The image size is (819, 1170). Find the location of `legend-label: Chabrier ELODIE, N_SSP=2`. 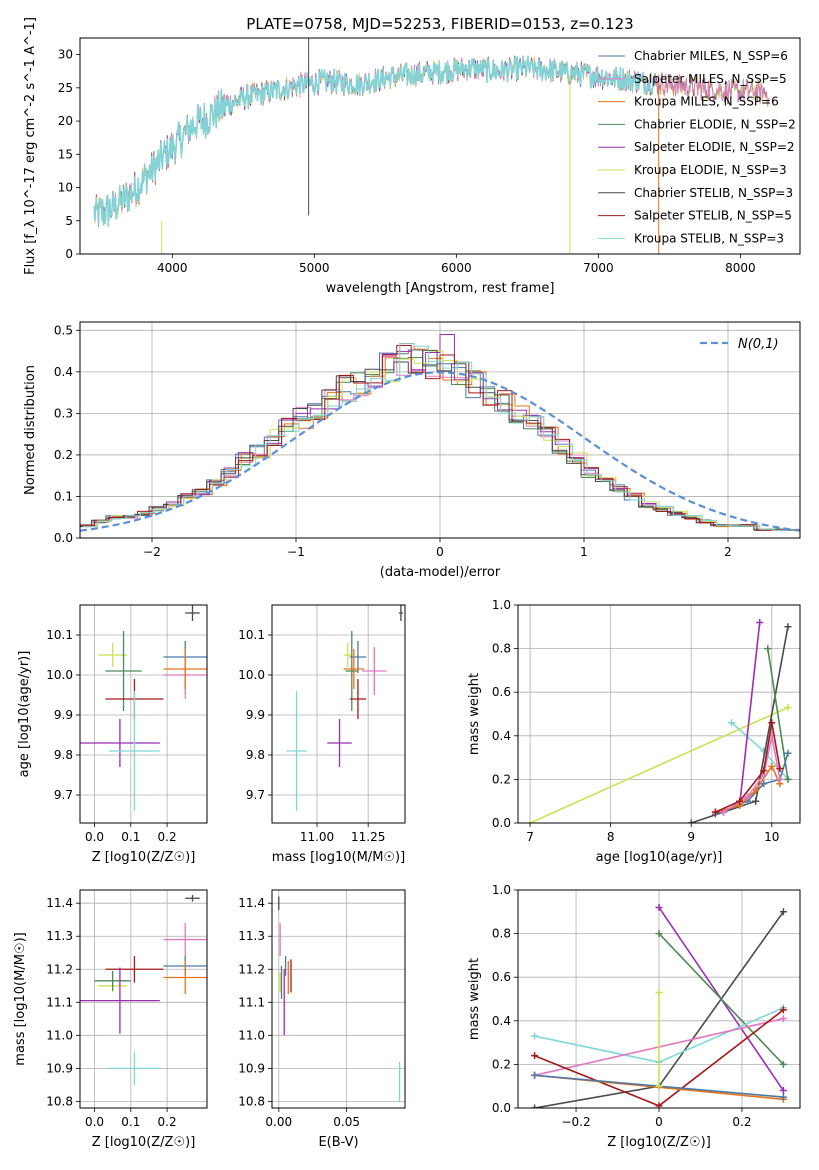

legend-label: Chabrier ELODIE, N_SSP=2 is located at coordinates (715, 124).